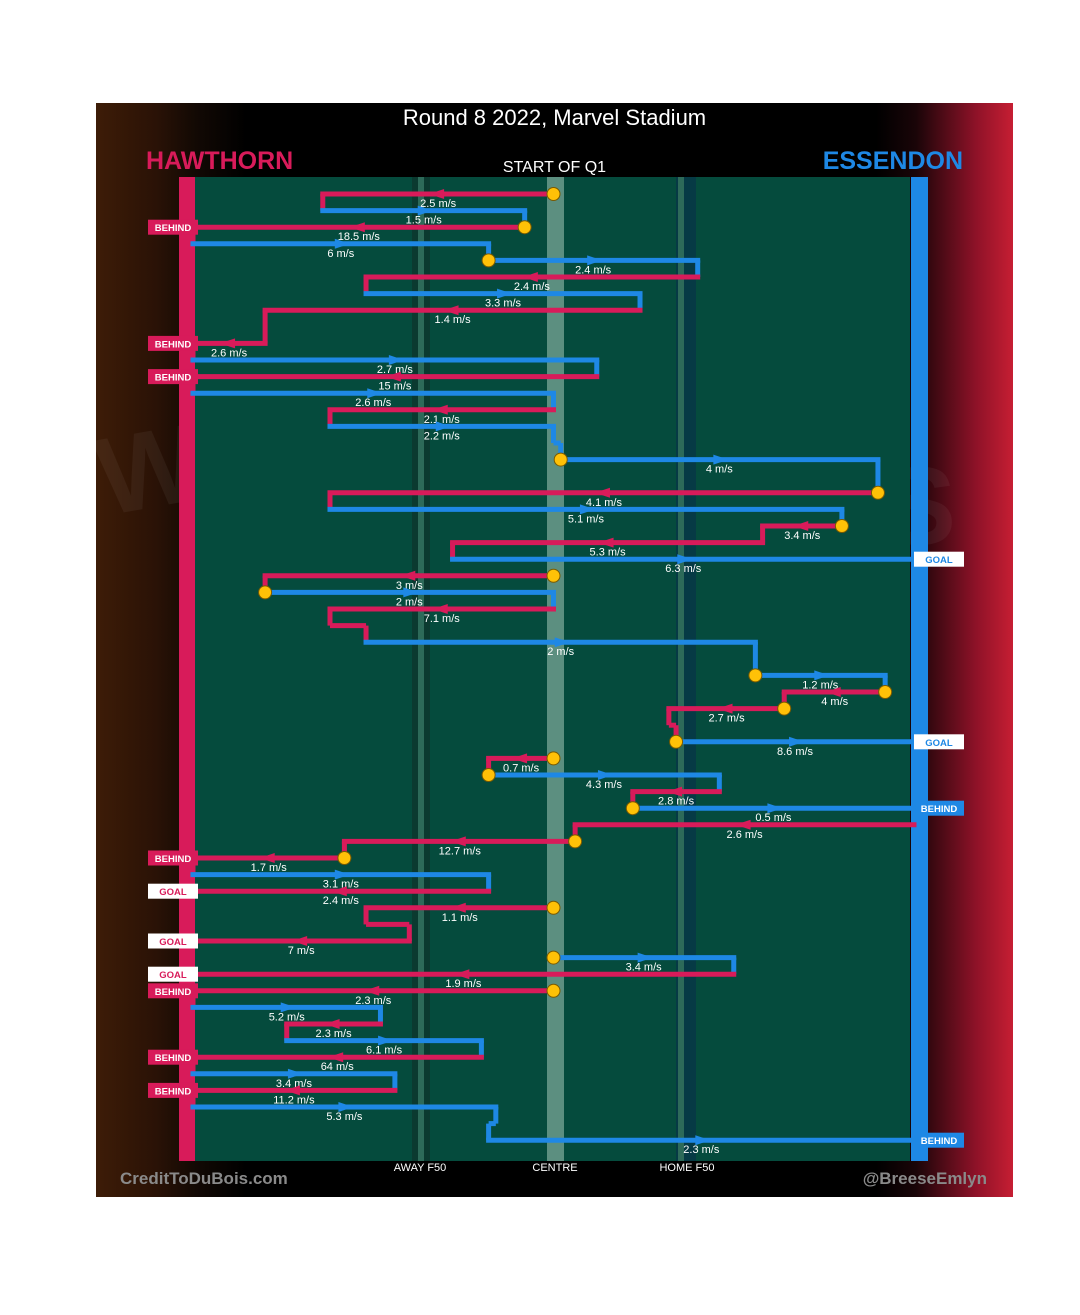 This screenshot has width=1080, height=1315. Describe the element at coordinates (532, 287) in the screenshot. I see `speed-label-5: 2.4 m/s` at that location.